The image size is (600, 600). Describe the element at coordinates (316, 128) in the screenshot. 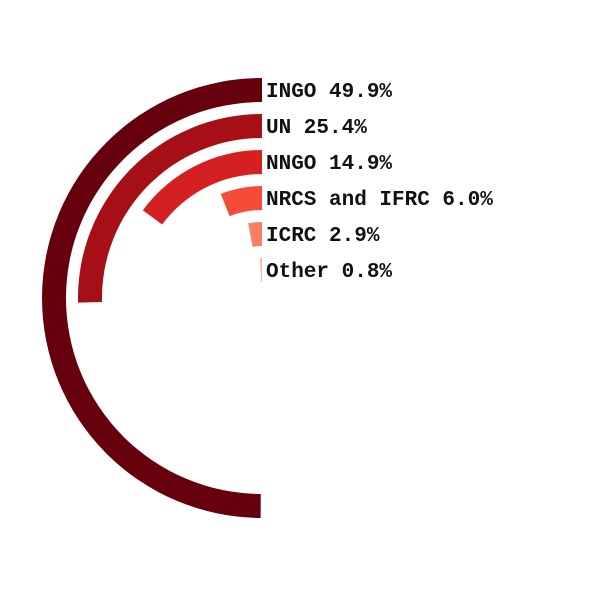

I see `label-un: UN 25.4%` at that location.